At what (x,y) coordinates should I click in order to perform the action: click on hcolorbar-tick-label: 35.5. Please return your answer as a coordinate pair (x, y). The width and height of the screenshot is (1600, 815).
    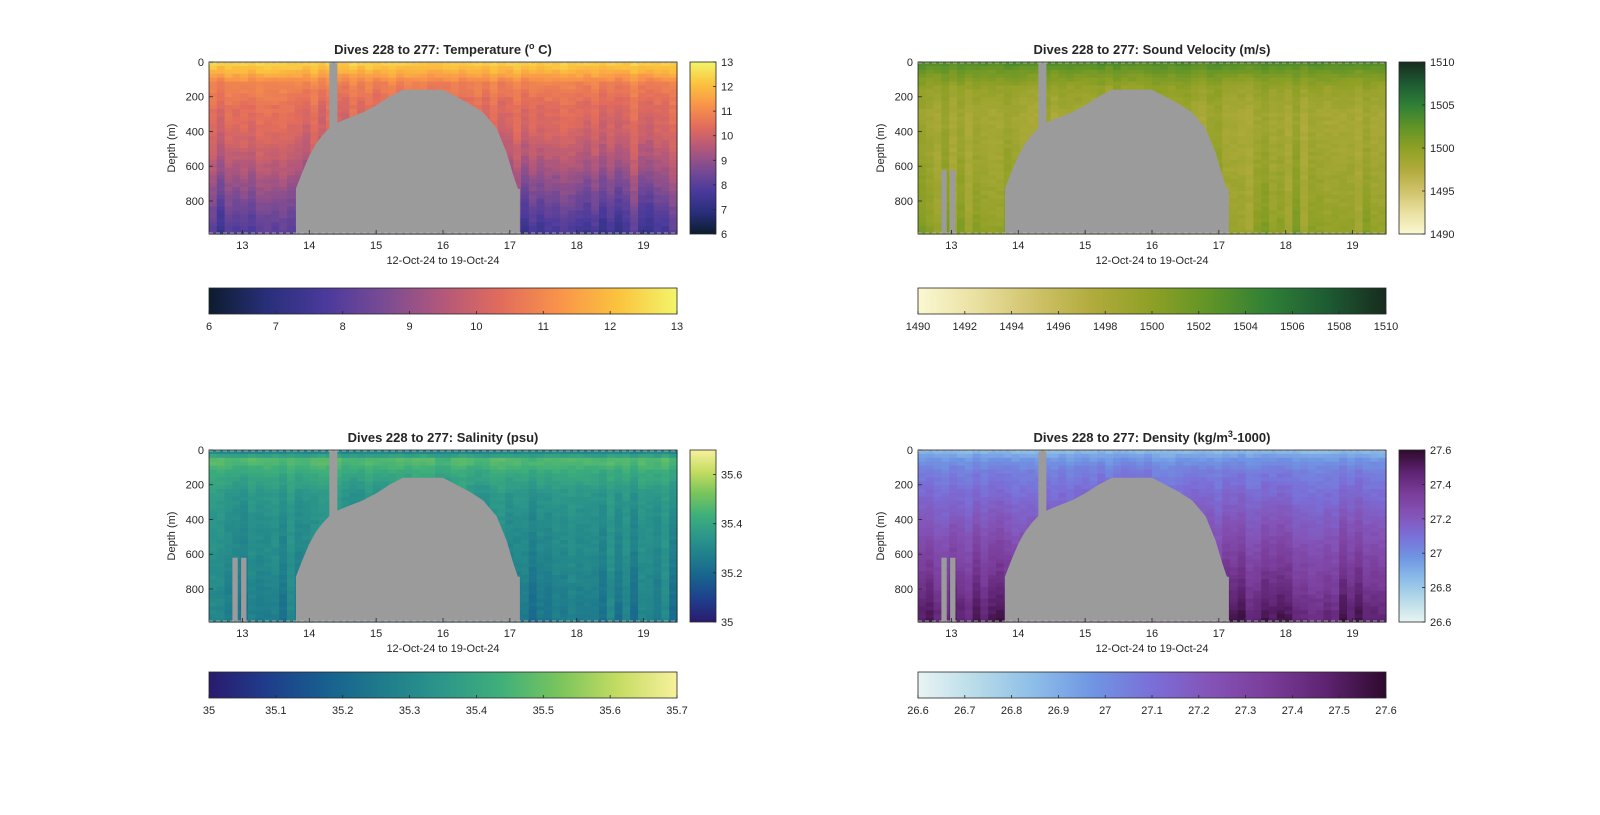
    Looking at the image, I should click on (543, 711).